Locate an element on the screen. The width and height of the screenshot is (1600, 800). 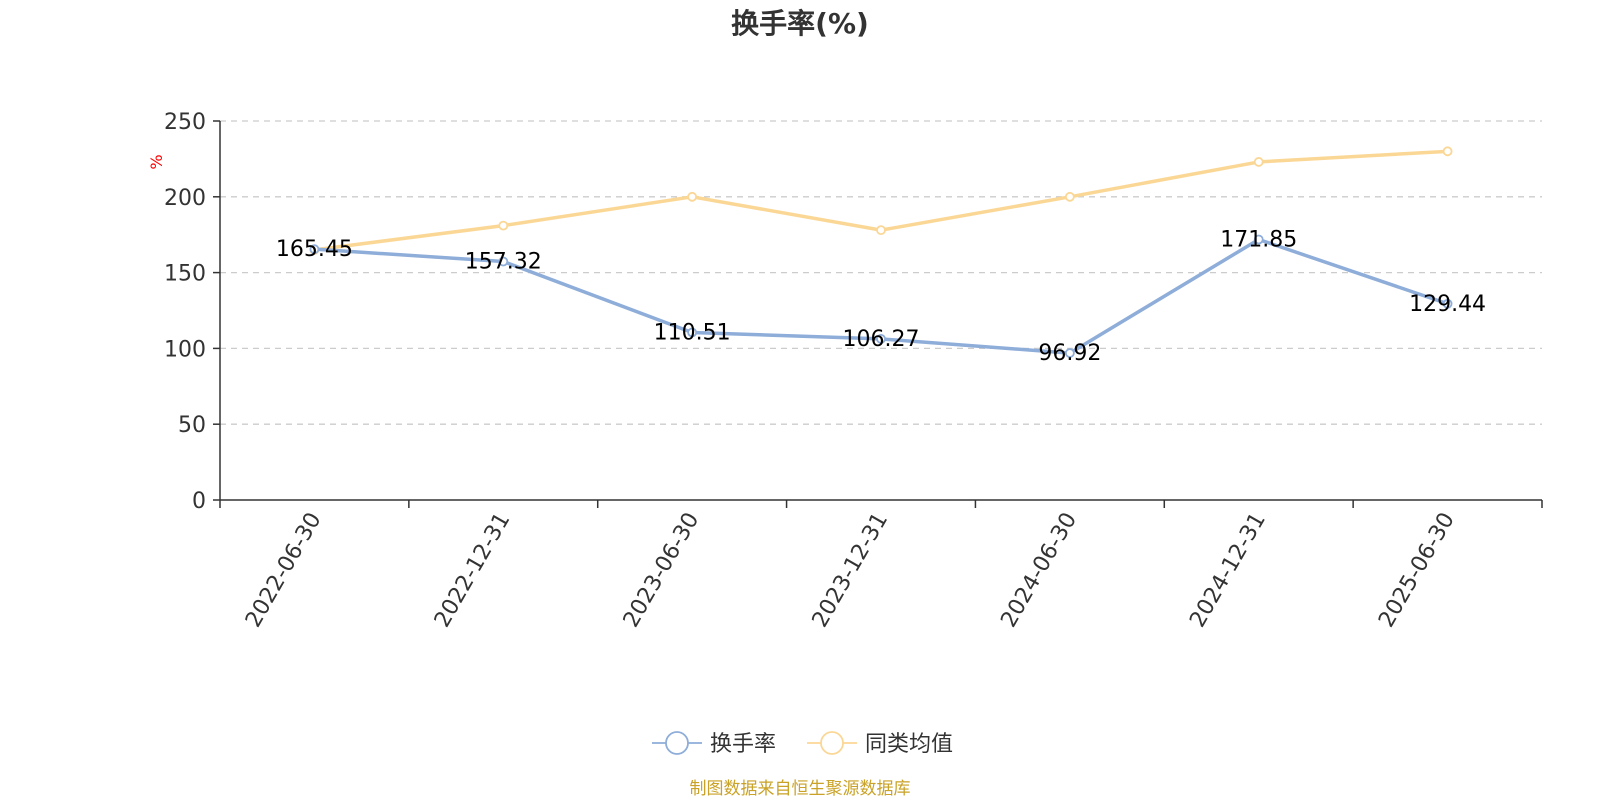
y-tick-label: 0 is located at coordinates (199, 501).